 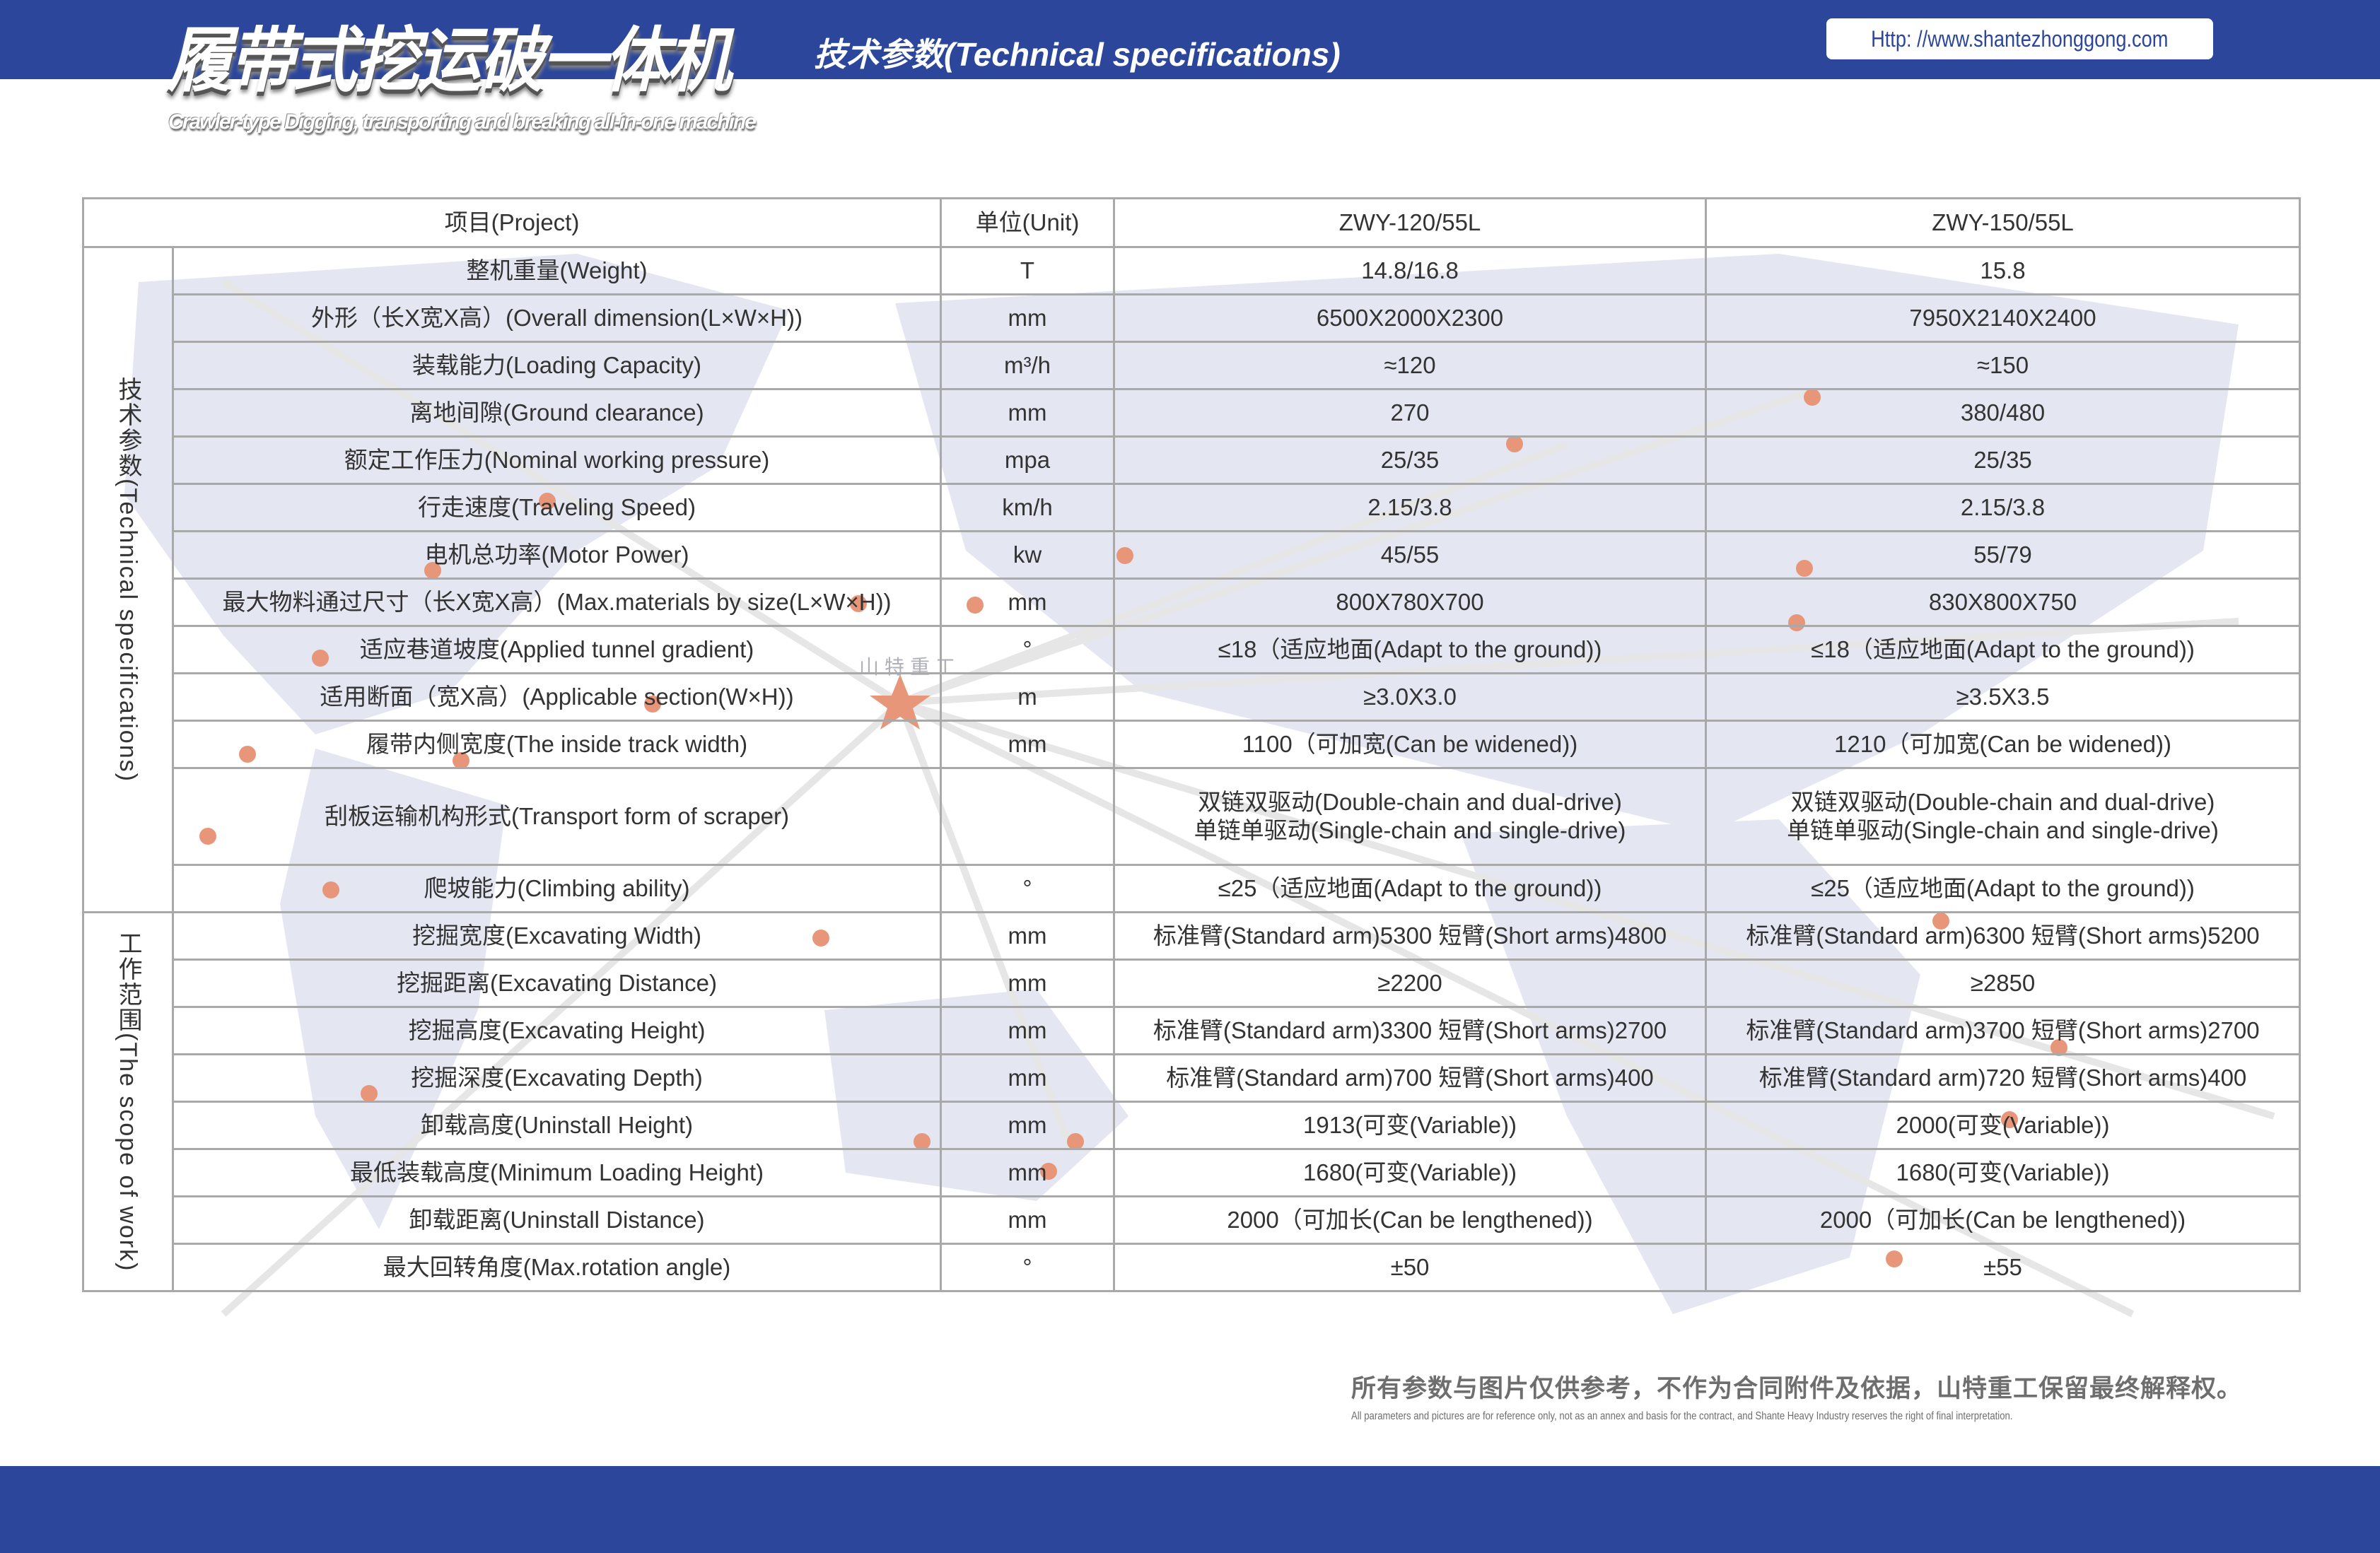 I want to click on value-cell-150: 830X800X750, so click(x=2003, y=603).